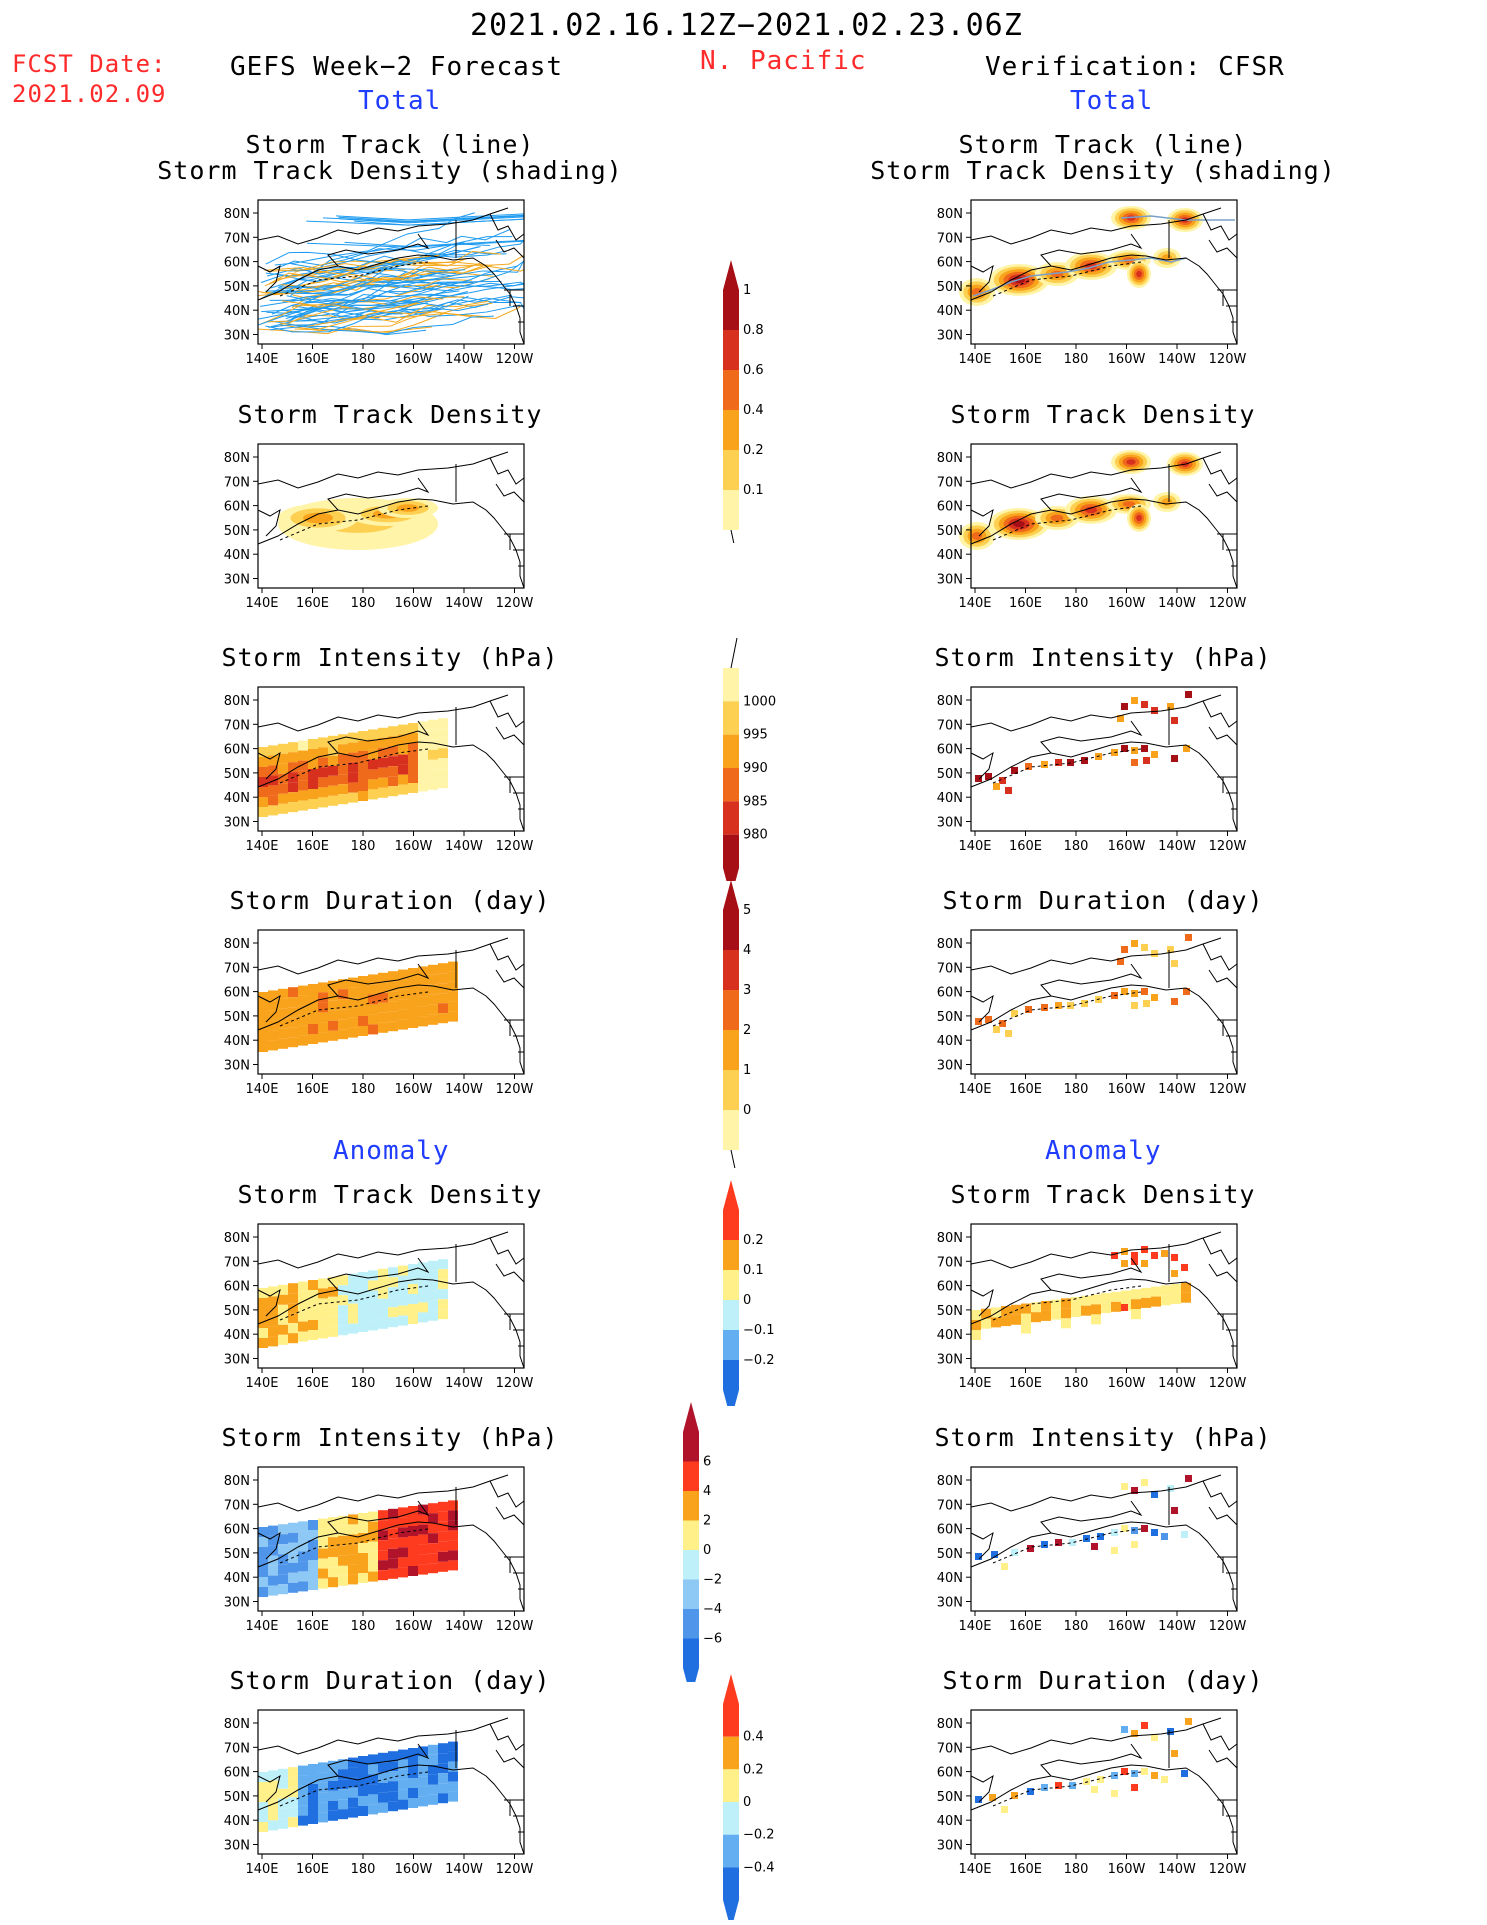 The width and height of the screenshot is (1487, 1925). What do you see at coordinates (390, 1437) in the screenshot?
I see `left-anom-intensity-title: Storm Intensity (hPa)` at bounding box center [390, 1437].